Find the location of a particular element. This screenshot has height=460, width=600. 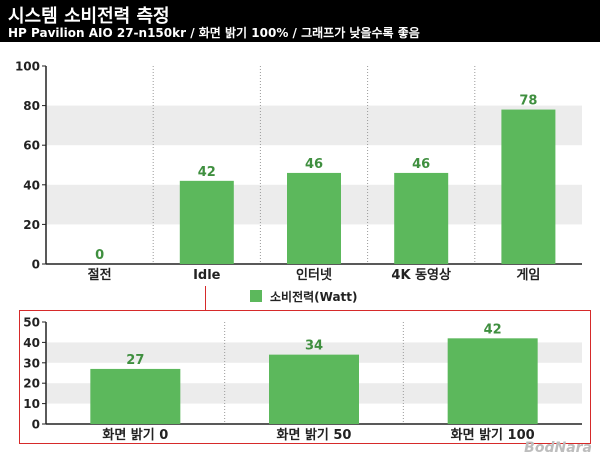

sub-category-label: 화면 밝기 50 is located at coordinates (314, 435).